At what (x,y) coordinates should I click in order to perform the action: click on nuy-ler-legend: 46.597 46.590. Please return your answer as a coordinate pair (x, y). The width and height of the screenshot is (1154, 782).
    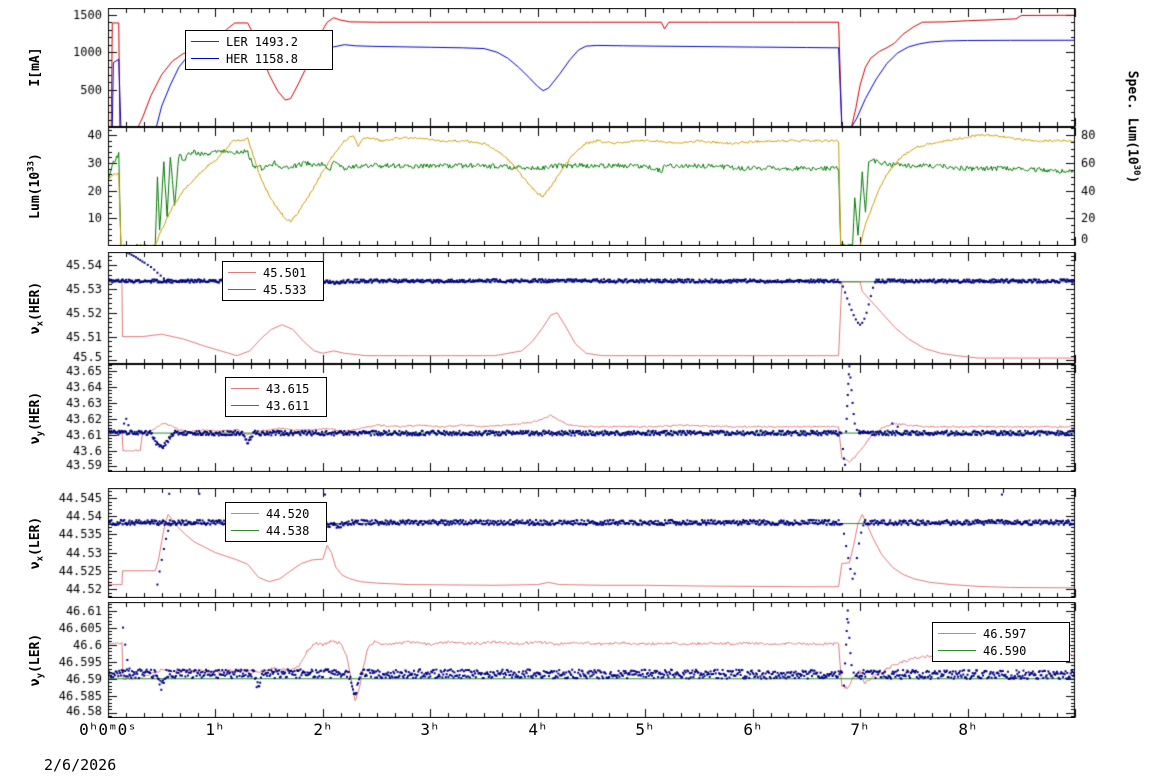
    Looking at the image, I should click on (1001, 642).